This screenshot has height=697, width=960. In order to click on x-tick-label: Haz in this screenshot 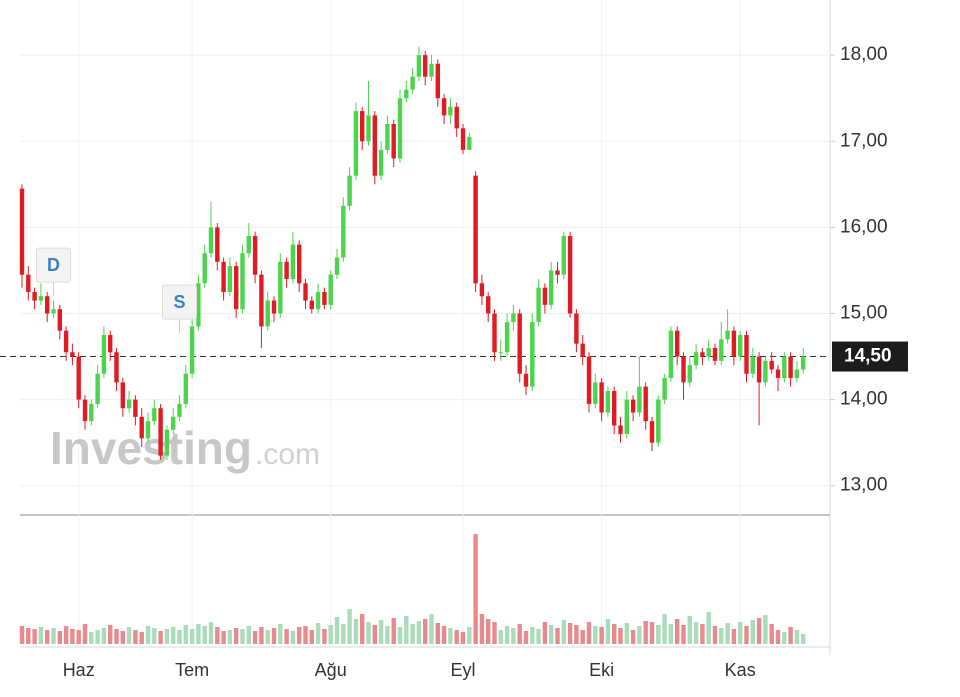, I will do `click(79, 670)`.